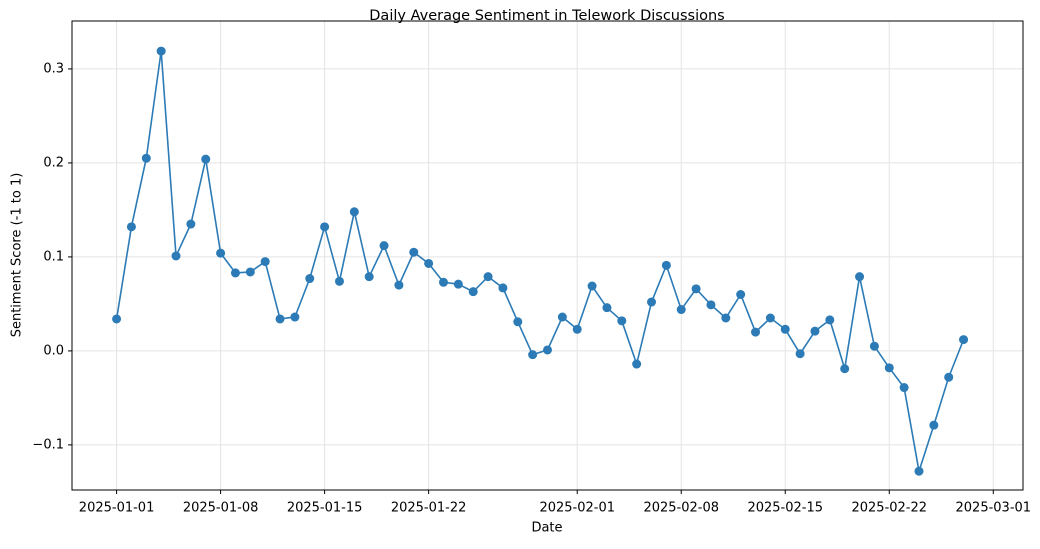 The image size is (1040, 549). I want to click on y-tick-label: −0.1, so click(48, 444).